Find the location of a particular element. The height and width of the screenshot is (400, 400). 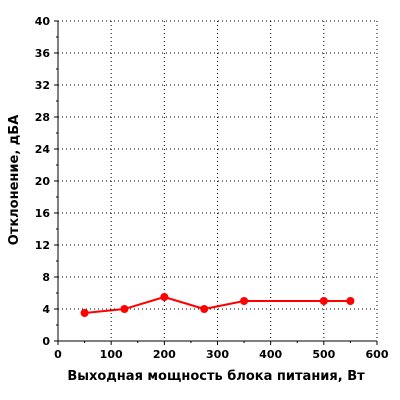

y-tick-label: 20 is located at coordinates (43, 181).